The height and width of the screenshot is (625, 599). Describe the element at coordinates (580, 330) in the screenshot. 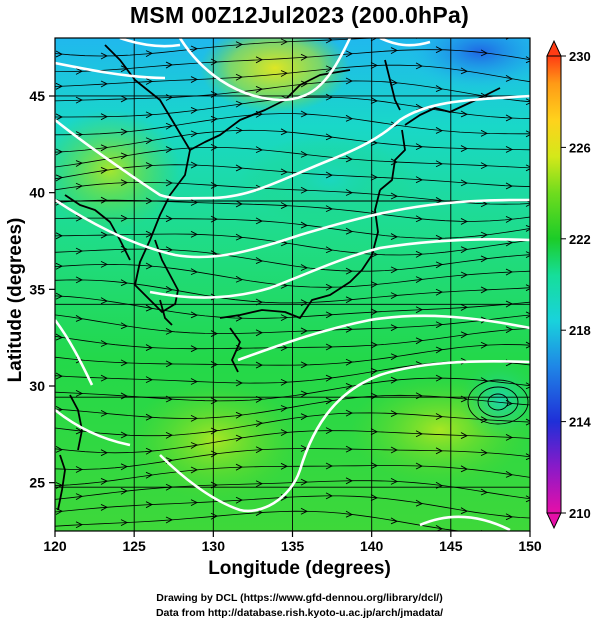

I see `colorbar-tick-label: 218` at that location.